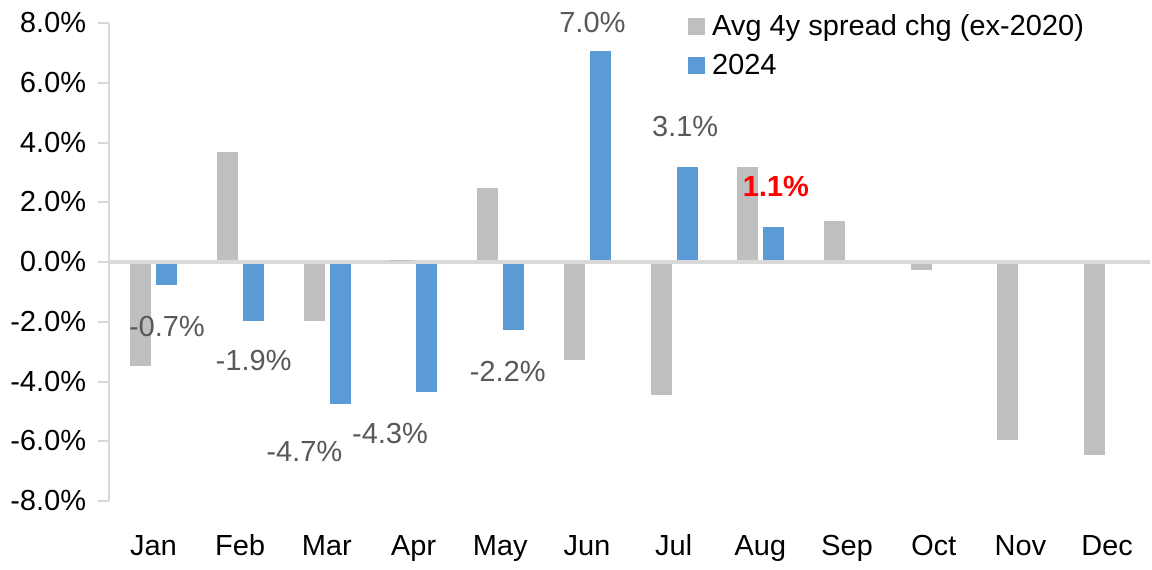  I want to click on bar-2024-aug, so click(774, 243).